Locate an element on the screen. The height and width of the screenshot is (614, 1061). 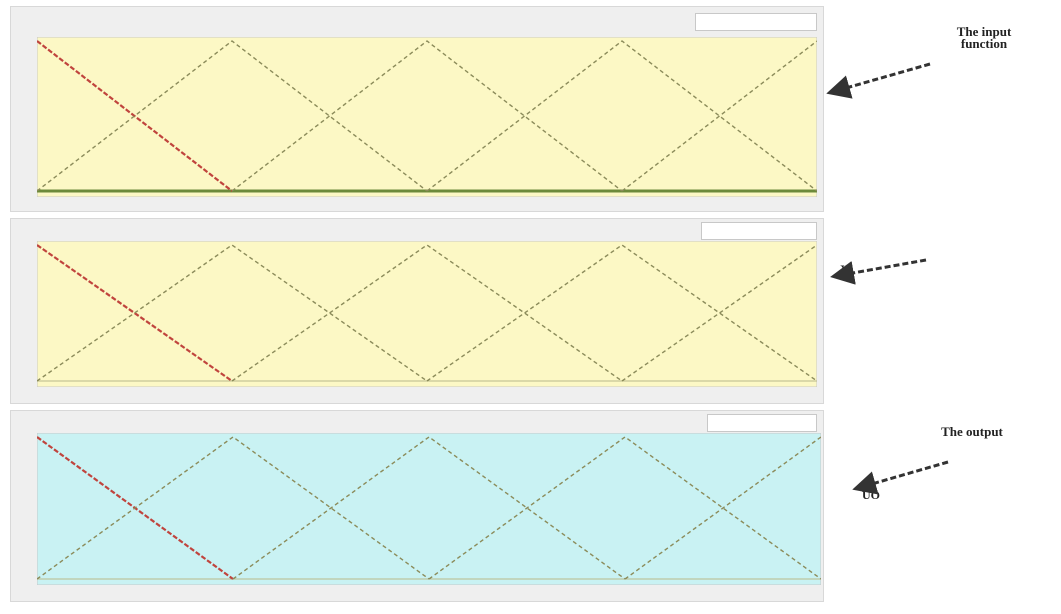
annotation-input-function: The input function is located at coordinates (984, 37).